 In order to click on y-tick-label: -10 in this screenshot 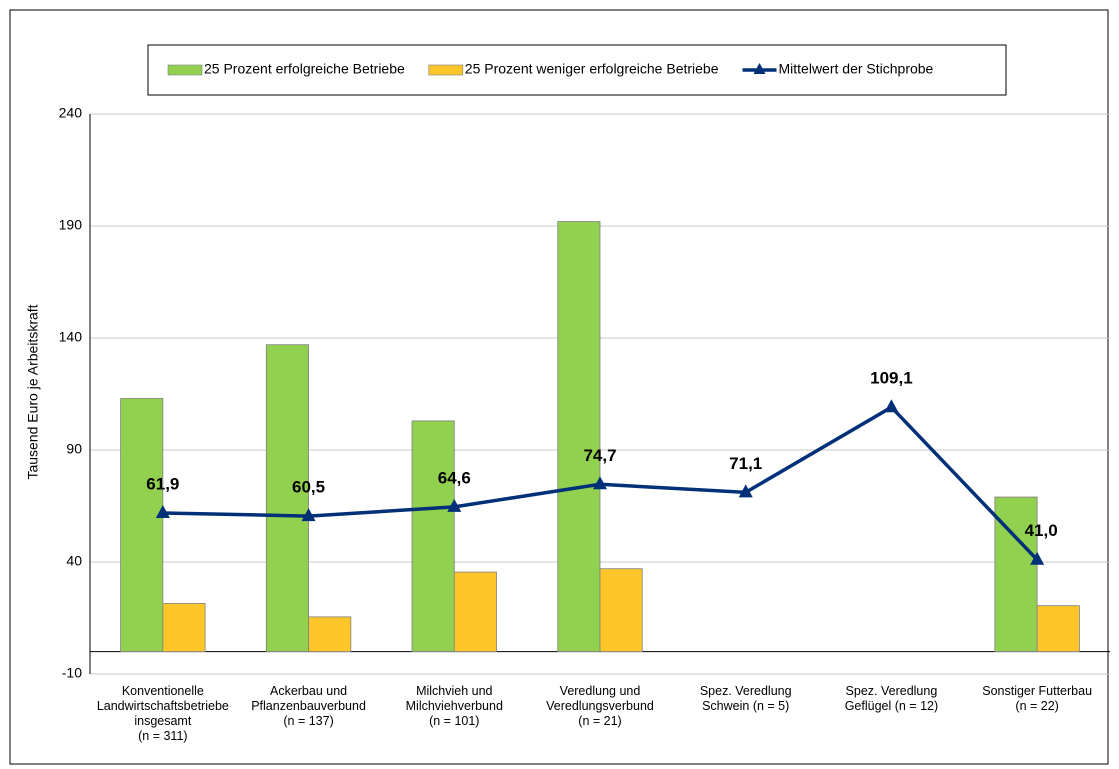, I will do `click(72, 673)`.